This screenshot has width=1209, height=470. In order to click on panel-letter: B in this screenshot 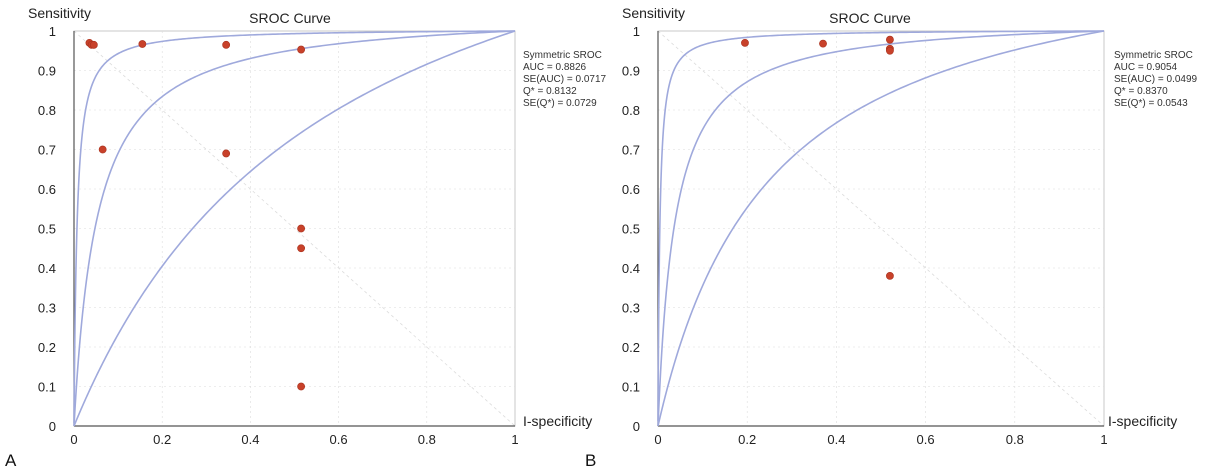, I will do `click(590, 460)`.